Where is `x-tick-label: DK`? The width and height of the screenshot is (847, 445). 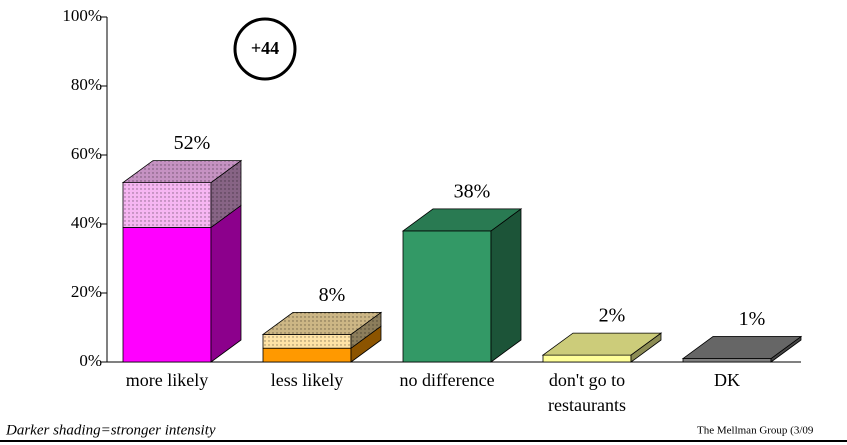 x-tick-label: DK is located at coordinates (727, 380).